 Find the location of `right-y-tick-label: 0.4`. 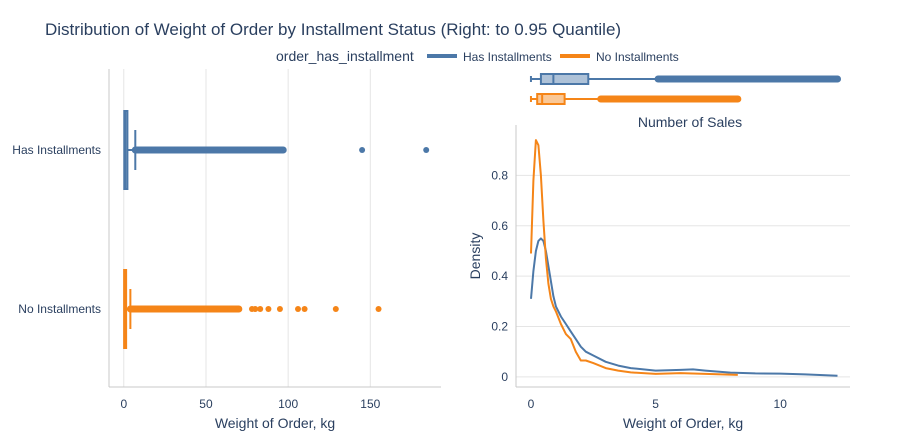

right-y-tick-label: 0.4 is located at coordinates (499, 276).